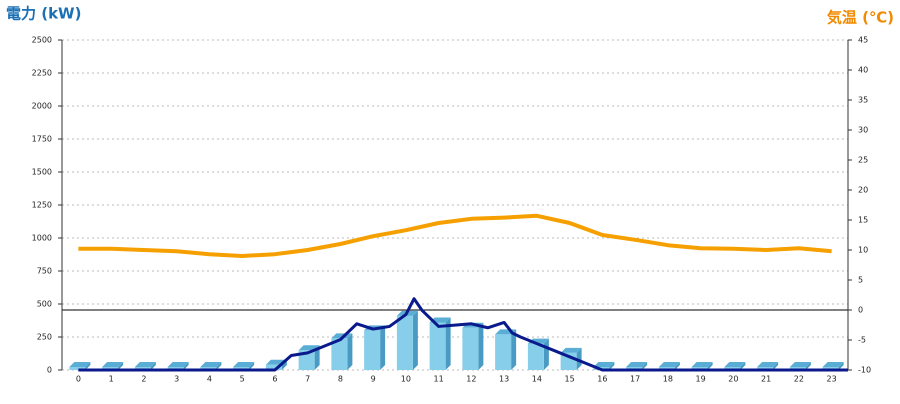  I want to click on y2-tick-label: 10, so click(863, 250).